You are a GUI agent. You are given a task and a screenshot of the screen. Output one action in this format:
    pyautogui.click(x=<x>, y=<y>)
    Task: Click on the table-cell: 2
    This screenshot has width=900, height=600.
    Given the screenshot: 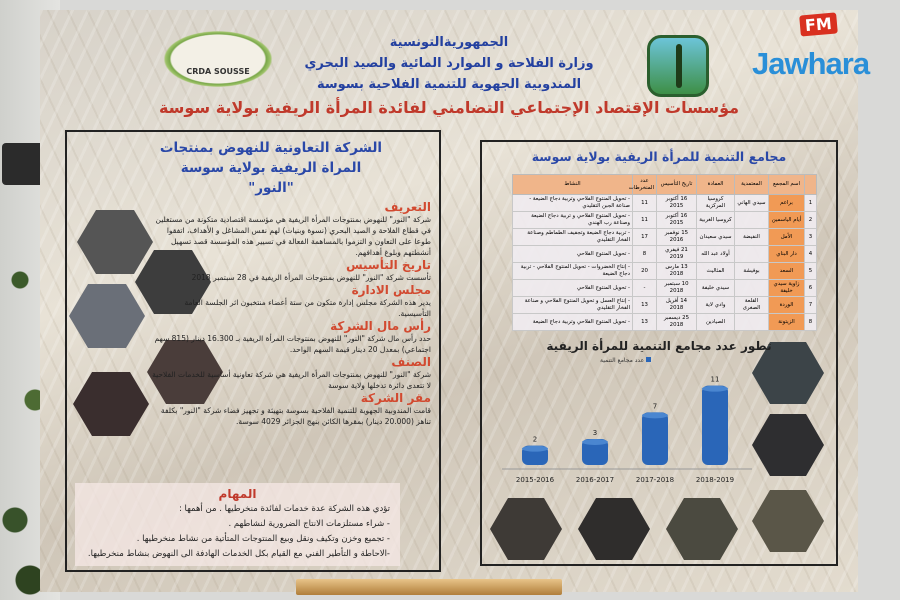 What is the action you would take?
    pyautogui.click(x=810, y=220)
    